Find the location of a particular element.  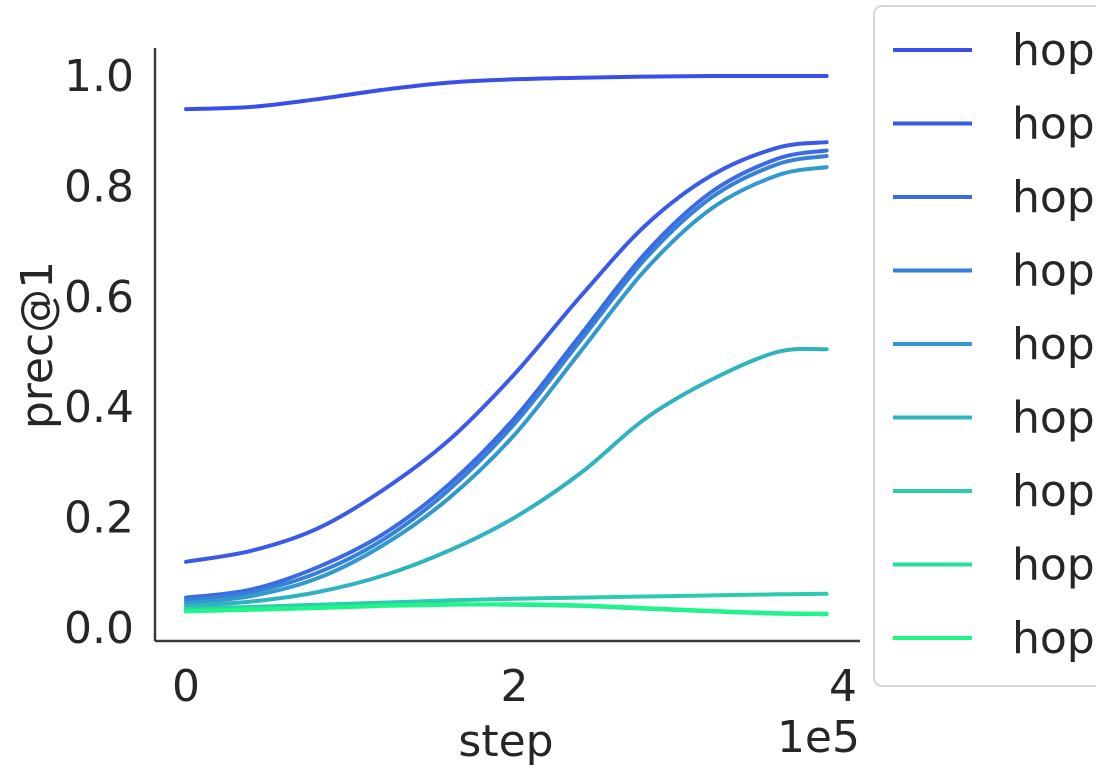

x-tick-labels: 0 2 4 is located at coordinates (514, 686).